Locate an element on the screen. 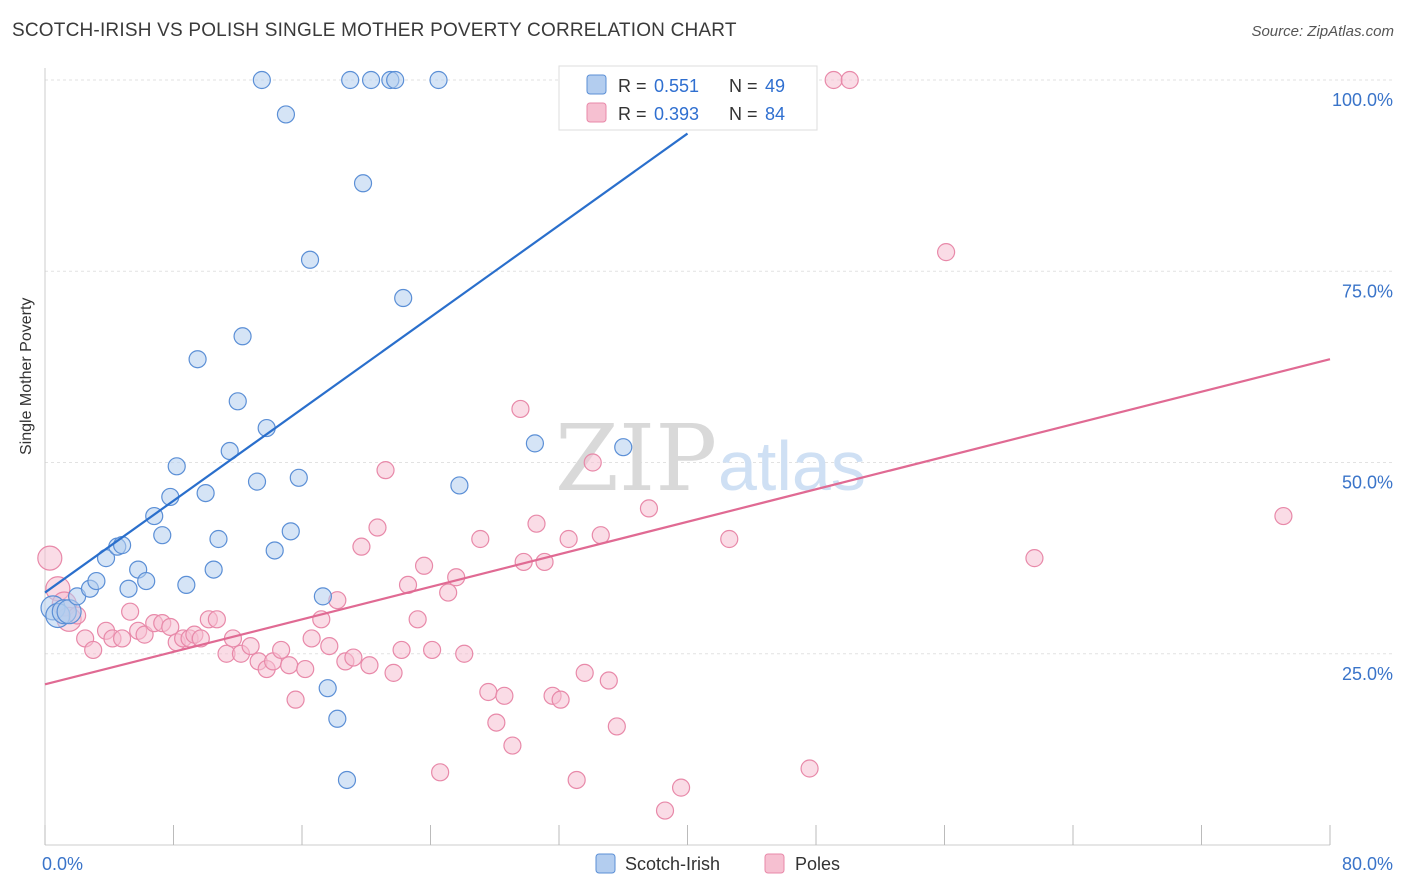 The height and width of the screenshot is (892, 1406). legend-r-label: R = is located at coordinates (632, 86).